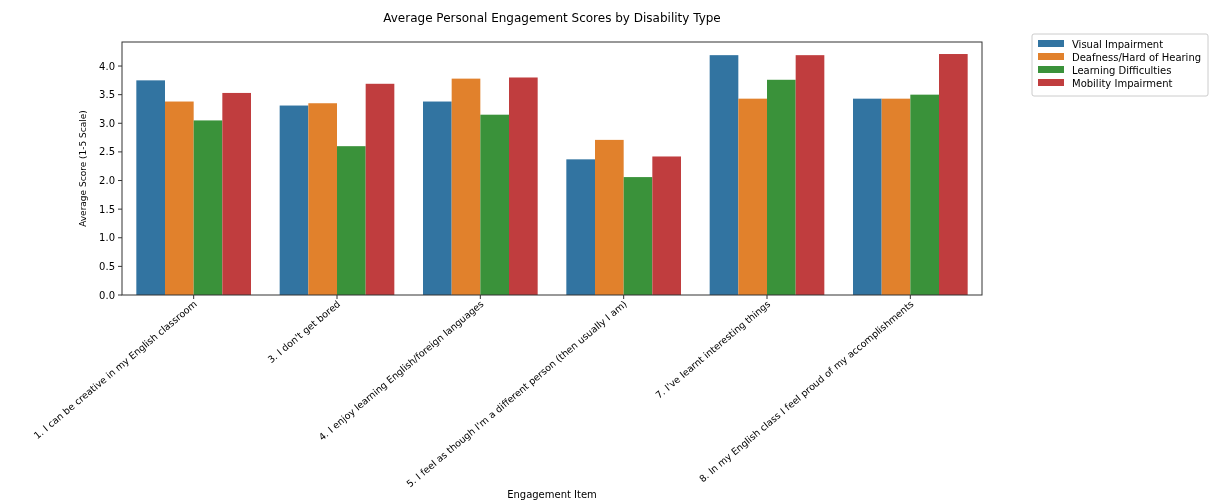 The image size is (1212, 503). What do you see at coordinates (107, 181) in the screenshot?
I see `y-tick-label: 2.0` at bounding box center [107, 181].